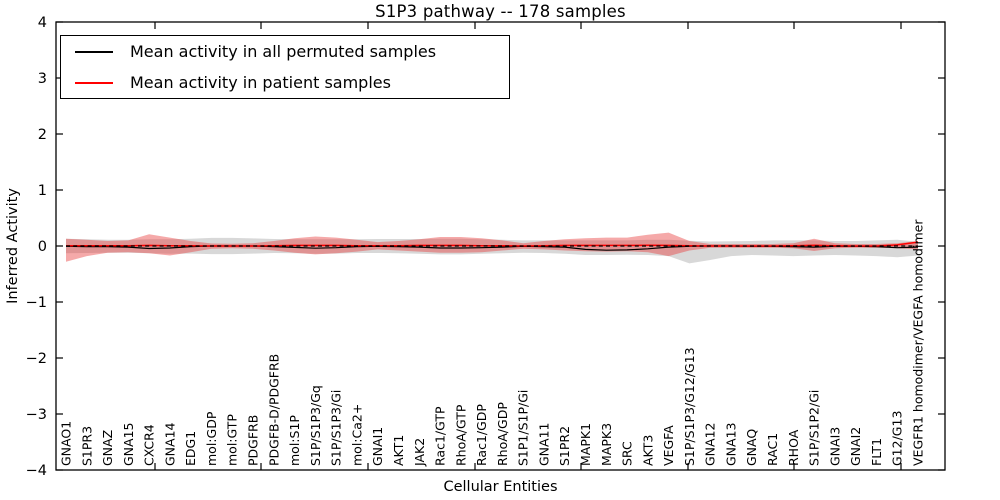  Describe the element at coordinates (855, 446) in the screenshot. I see `x-tick-label: GNAI2` at that location.